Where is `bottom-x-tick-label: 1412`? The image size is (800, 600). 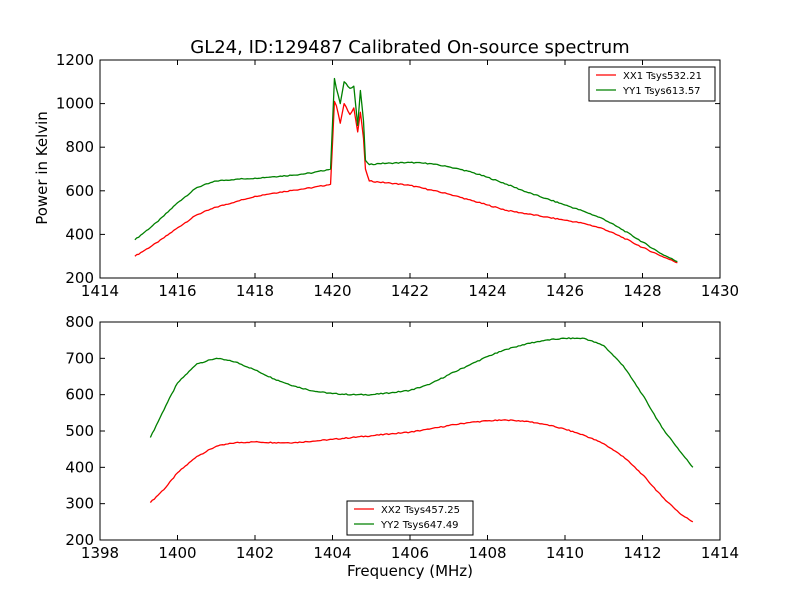
bottom-x-tick-label: 1412 is located at coordinates (642, 553).